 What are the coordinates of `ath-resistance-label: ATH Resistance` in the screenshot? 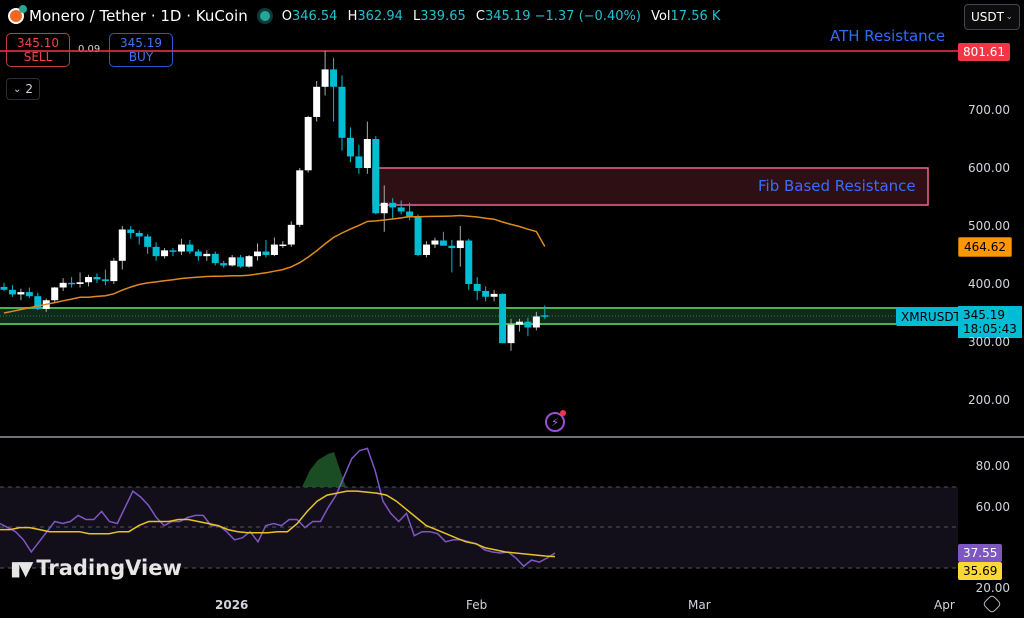 It's located at (888, 36).